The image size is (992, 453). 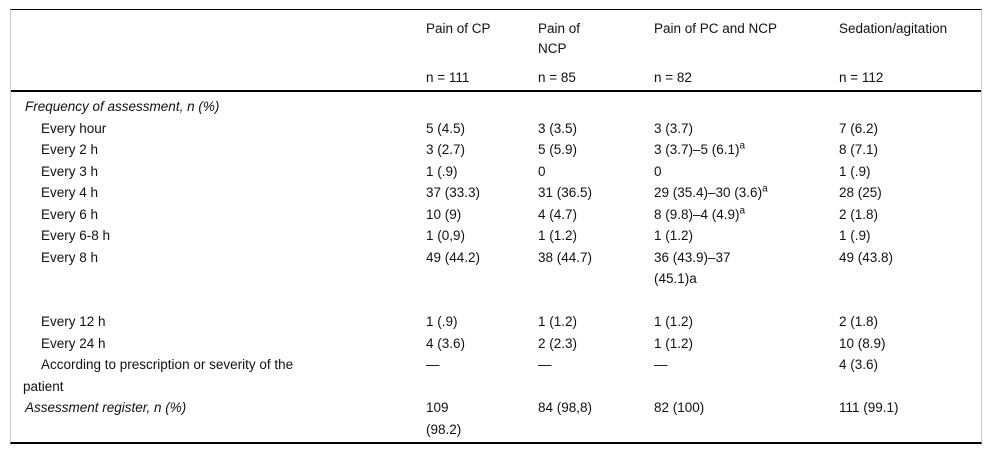 I want to click on column-title: Pain of CP, so click(x=458, y=28).